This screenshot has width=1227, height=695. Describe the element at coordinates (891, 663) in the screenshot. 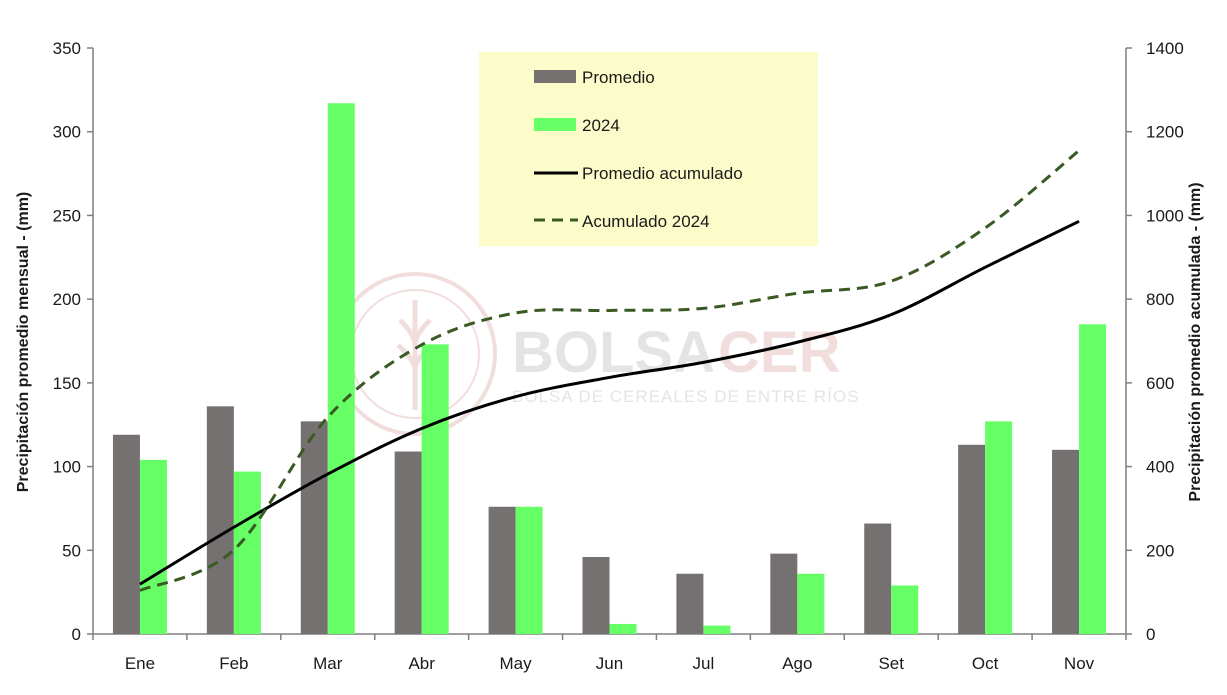

I see `x-tick-label: Set` at that location.